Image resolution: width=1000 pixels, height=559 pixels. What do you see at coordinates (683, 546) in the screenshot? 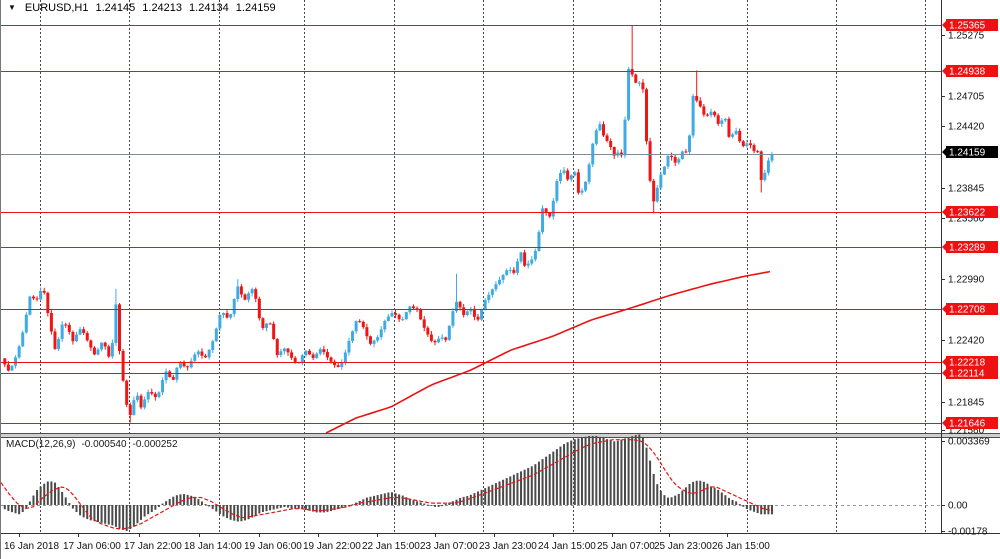
I see `time-axis-label: 25 Jan 23:00` at bounding box center [683, 546].